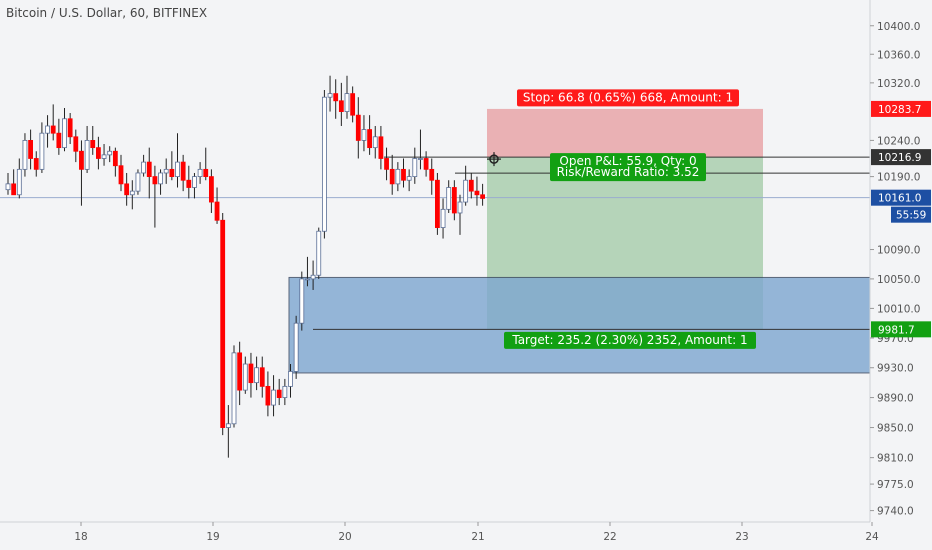  I want to click on stop-zone, so click(625, 133).